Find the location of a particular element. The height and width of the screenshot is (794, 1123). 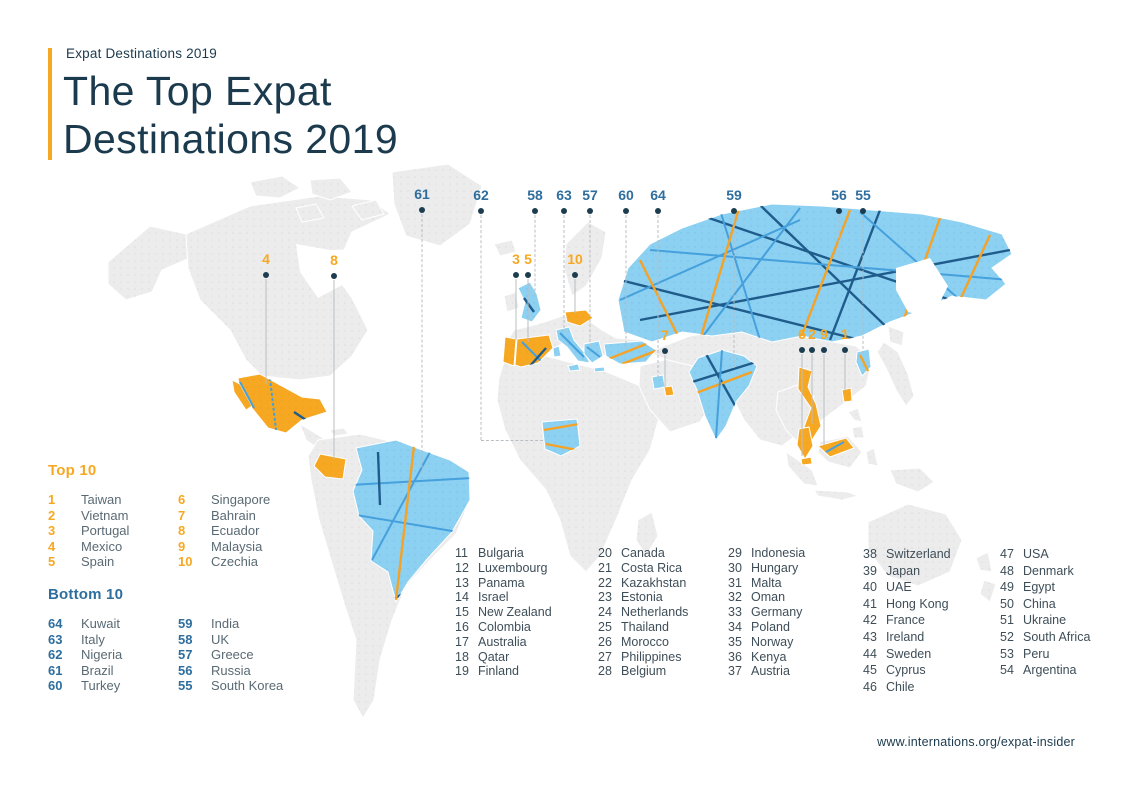

map-marker-label: 7 is located at coordinates (665, 335).